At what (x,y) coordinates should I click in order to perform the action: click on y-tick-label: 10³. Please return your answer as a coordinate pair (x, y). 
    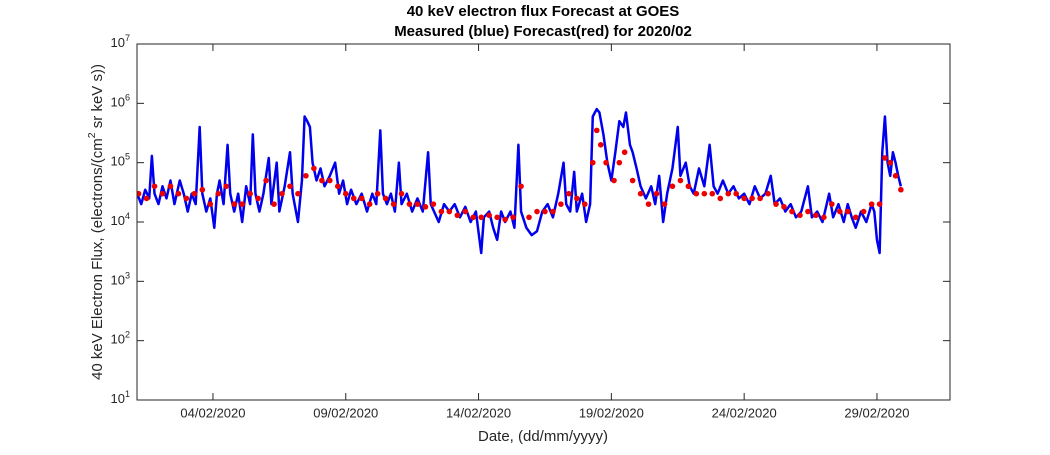
    Looking at the image, I should click on (120, 279).